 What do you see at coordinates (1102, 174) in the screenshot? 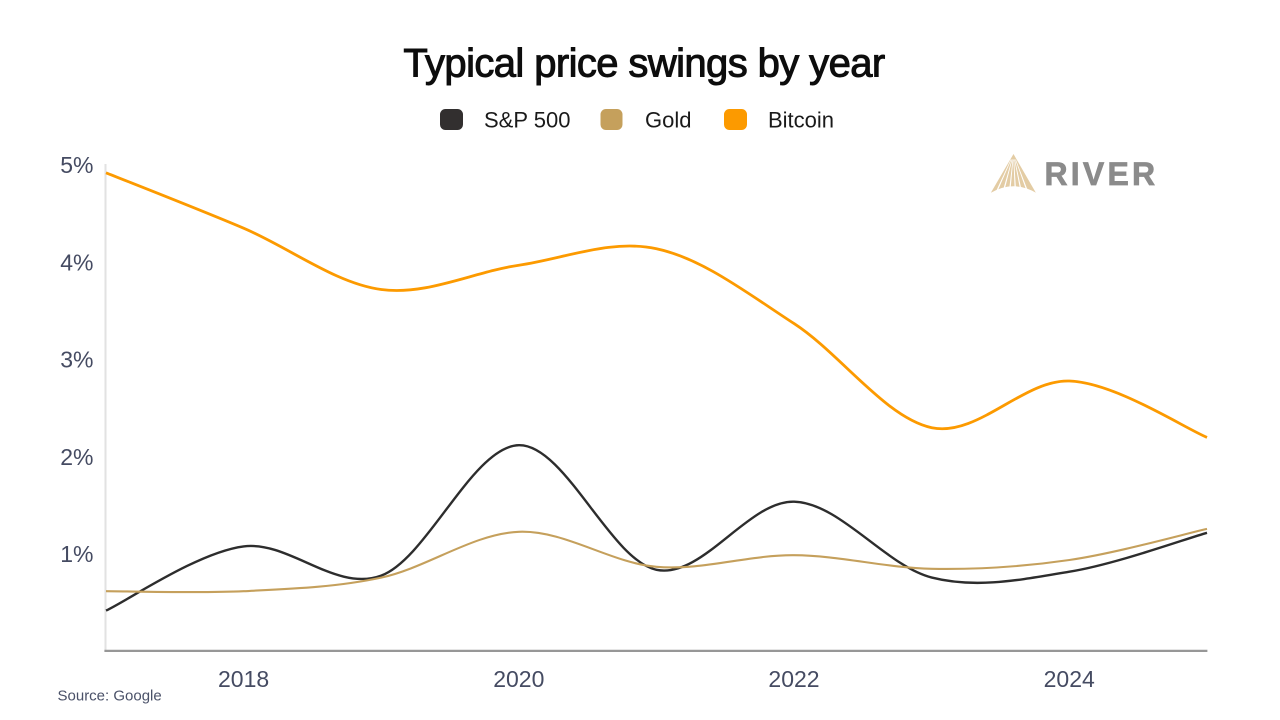
I see `svg-text: RIVER` at bounding box center [1102, 174].